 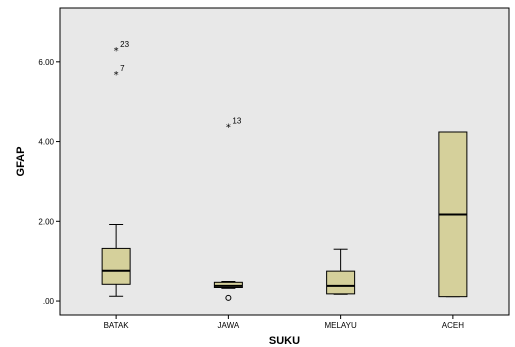 What do you see at coordinates (229, 325) in the screenshot?
I see `x-tick-label: JAWA` at bounding box center [229, 325].